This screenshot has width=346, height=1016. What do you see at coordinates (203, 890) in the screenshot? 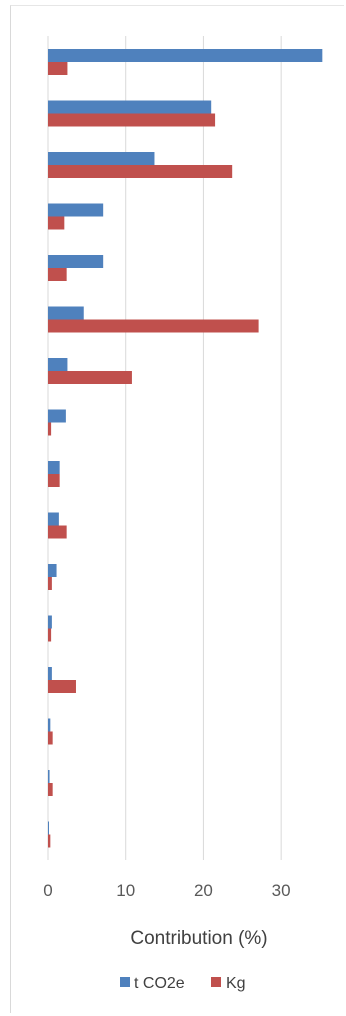
I see `x-tick-label-20: 20` at bounding box center [203, 890].